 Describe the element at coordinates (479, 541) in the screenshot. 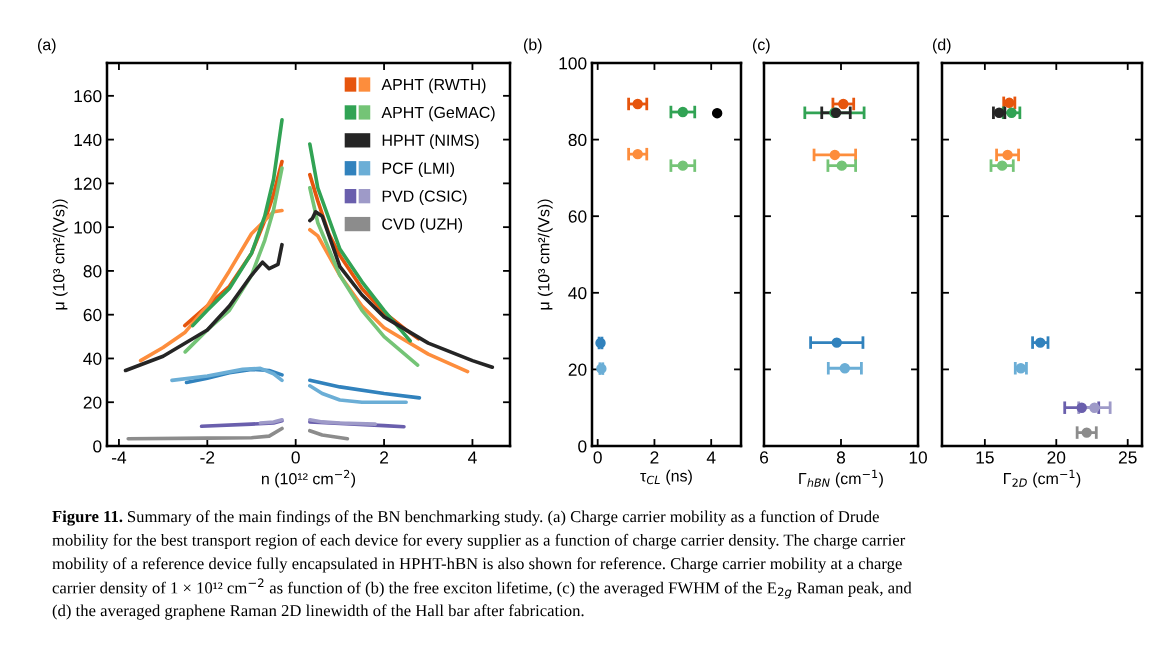

I see `text: mobility for the best transport region of each device for every supplier as a function of charge carrier density. The charge carrier` at that location.